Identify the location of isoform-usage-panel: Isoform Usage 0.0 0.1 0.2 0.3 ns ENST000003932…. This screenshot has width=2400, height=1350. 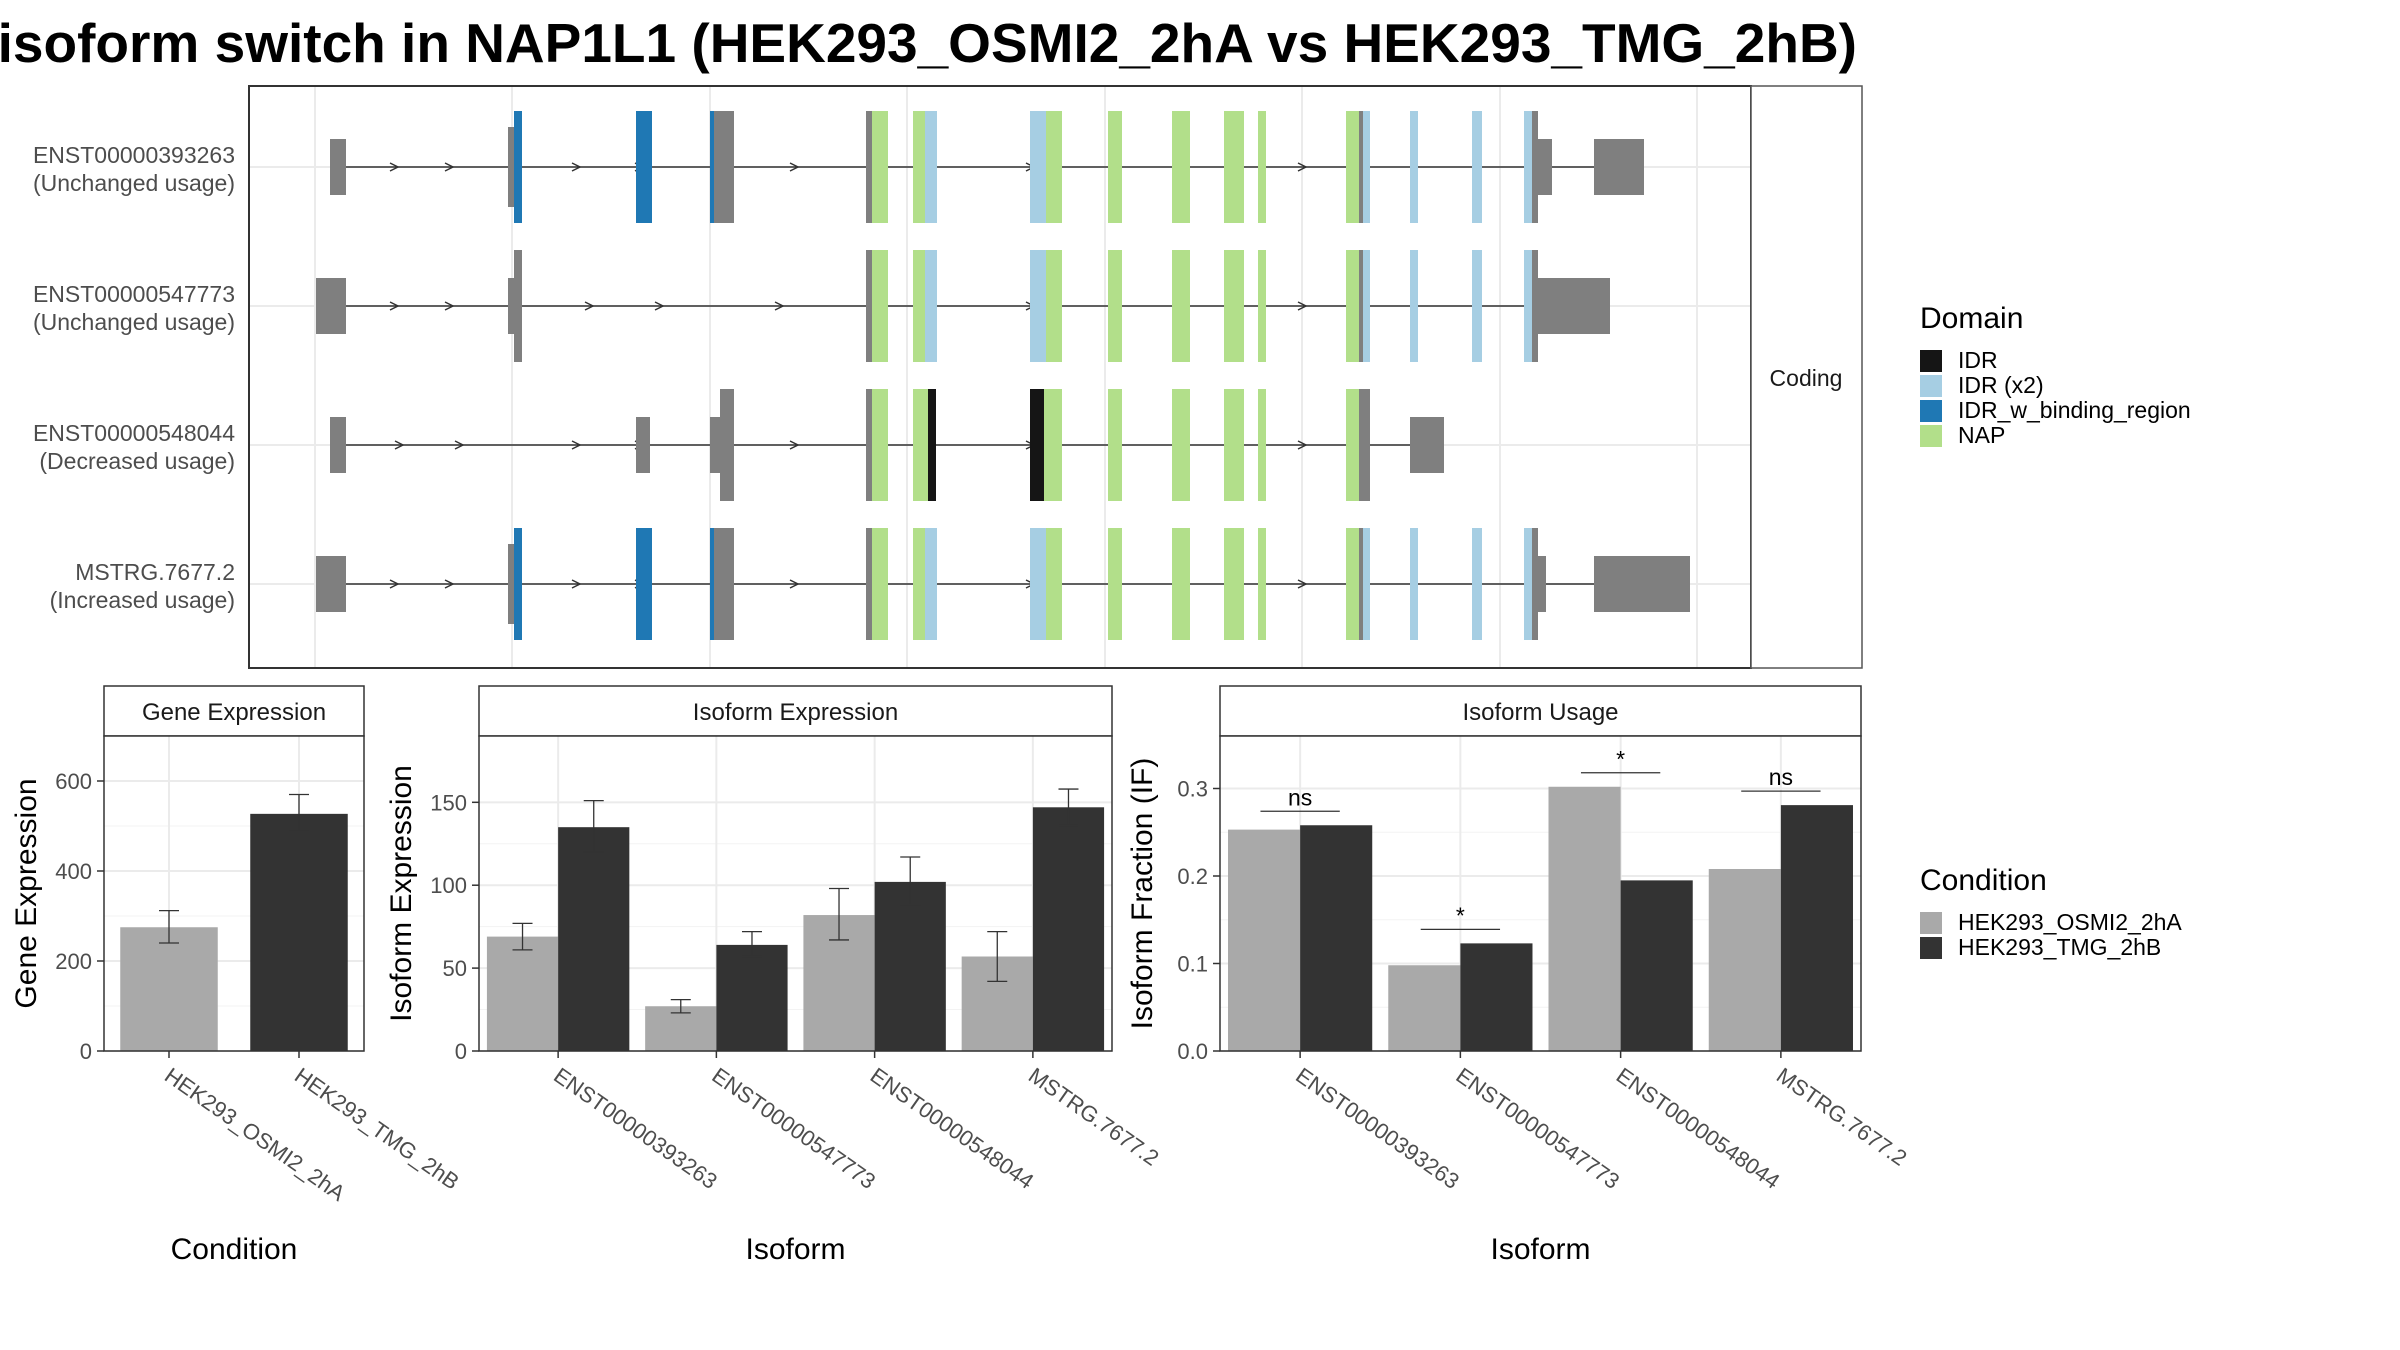
(1519, 975).